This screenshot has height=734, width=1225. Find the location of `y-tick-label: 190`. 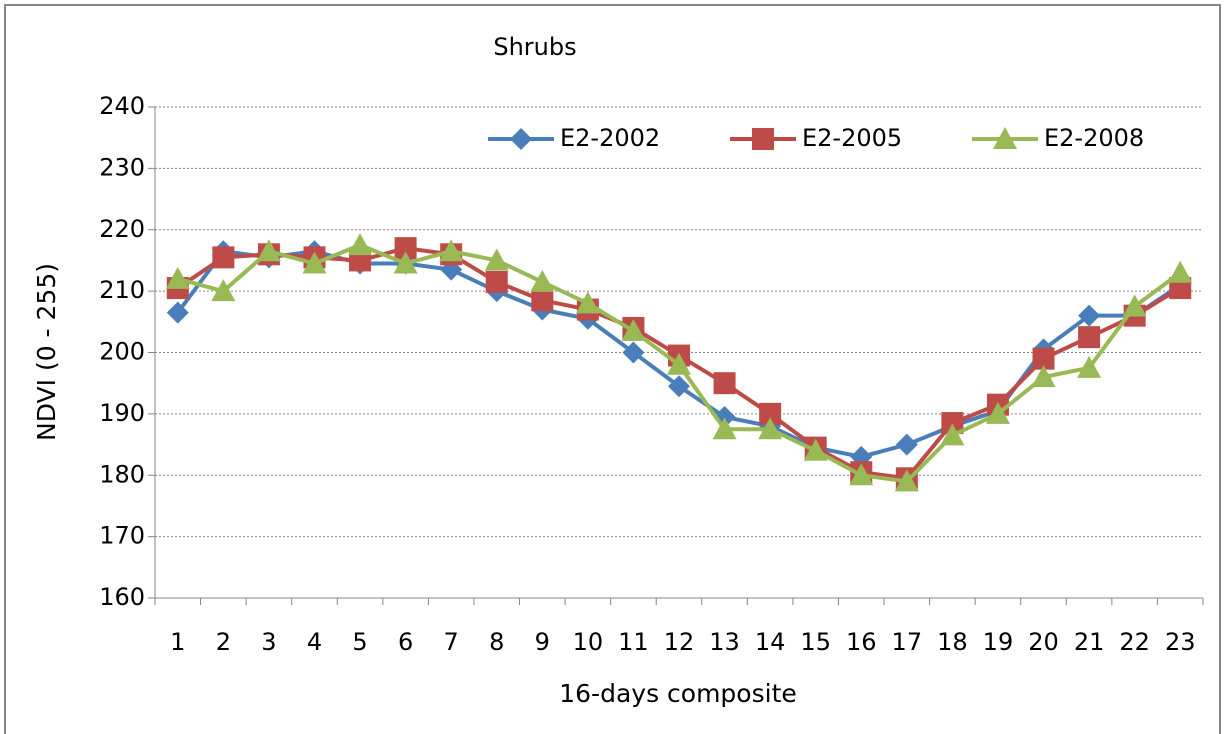

y-tick-label: 190 is located at coordinates (122, 413).